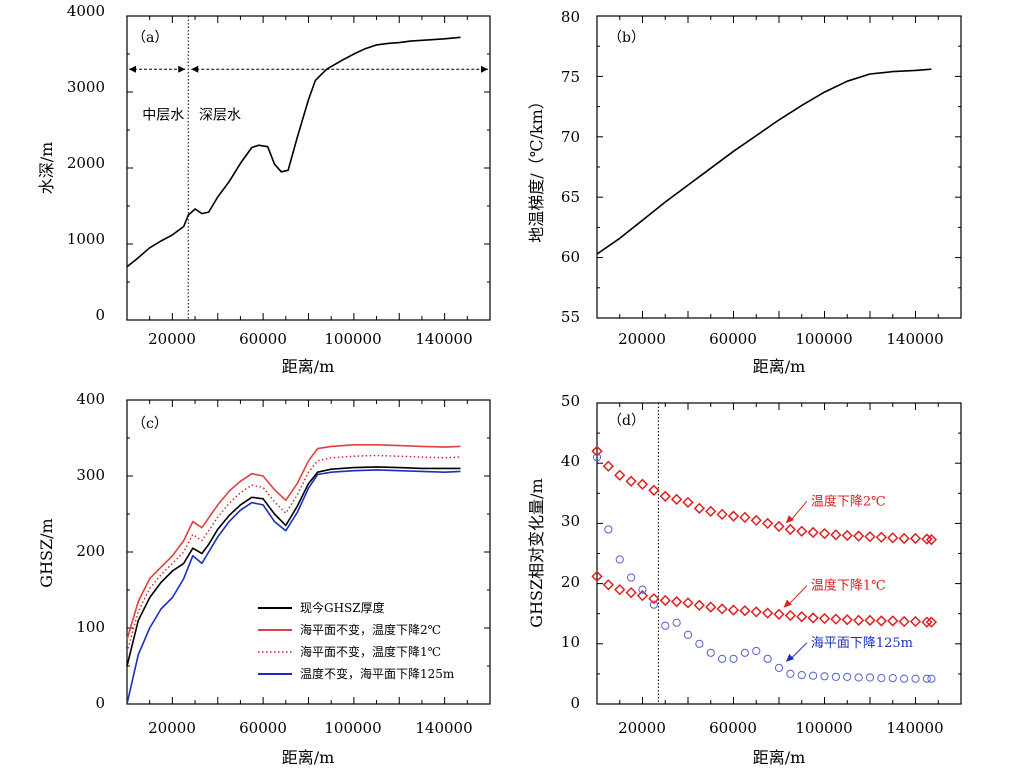 The width and height of the screenshot is (1016, 776). Describe the element at coordinates (342, 607) in the screenshot. I see `legend-label: 现今GHSZ厚度` at that location.